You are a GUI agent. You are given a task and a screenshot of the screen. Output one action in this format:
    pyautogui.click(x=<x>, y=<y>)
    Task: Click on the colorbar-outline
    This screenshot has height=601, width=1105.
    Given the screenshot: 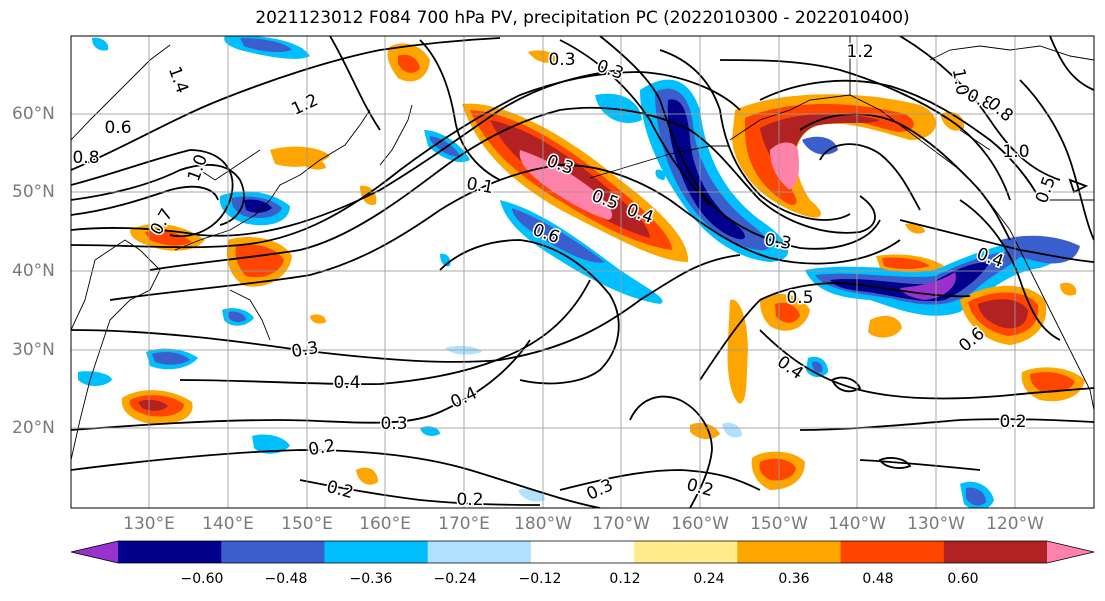 What is the action you would take?
    pyautogui.click(x=582, y=552)
    